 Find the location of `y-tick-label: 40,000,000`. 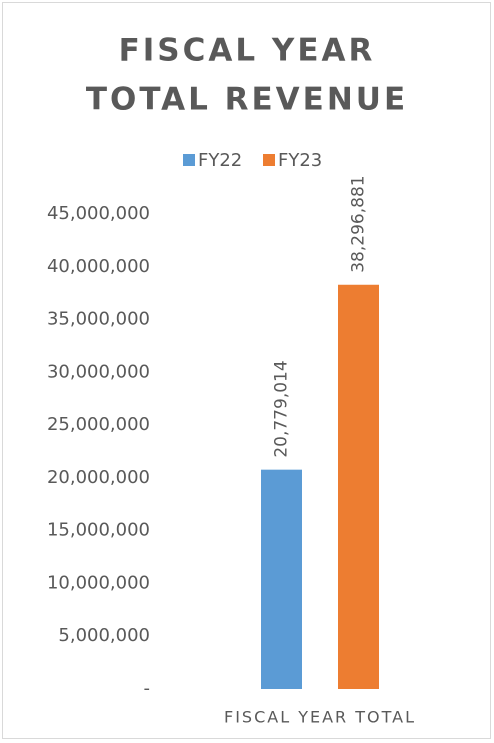

y-tick-label: 40,000,000 is located at coordinates (98, 266).